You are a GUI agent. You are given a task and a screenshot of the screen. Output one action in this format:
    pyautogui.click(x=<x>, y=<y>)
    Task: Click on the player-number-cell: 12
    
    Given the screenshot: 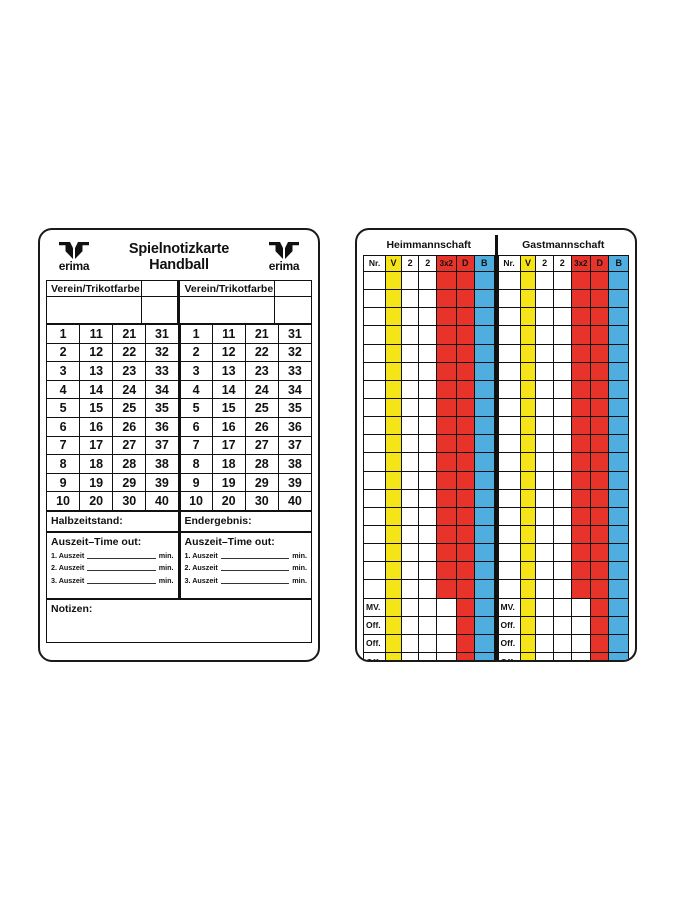 What is the action you would take?
    pyautogui.click(x=96, y=352)
    